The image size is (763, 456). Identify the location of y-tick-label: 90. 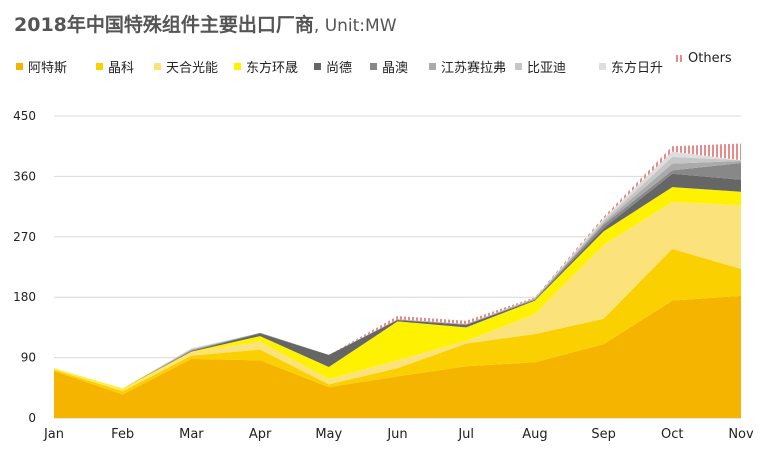
(28, 358).